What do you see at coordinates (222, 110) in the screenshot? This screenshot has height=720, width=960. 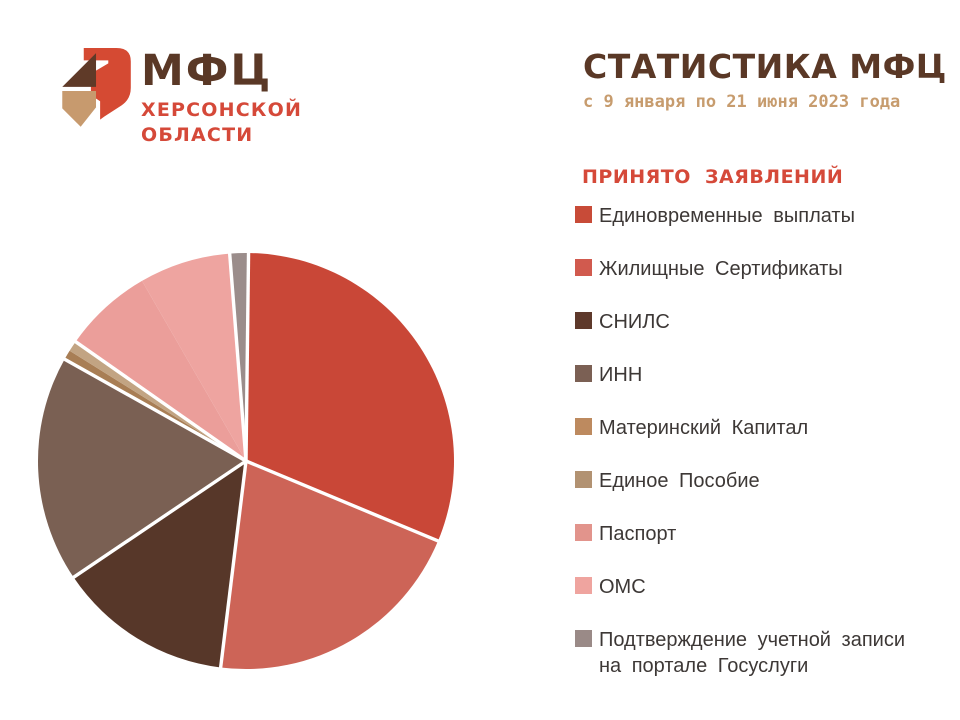 I see `logo-region-line1: ХЕРСОНСКОЙ` at bounding box center [222, 110].